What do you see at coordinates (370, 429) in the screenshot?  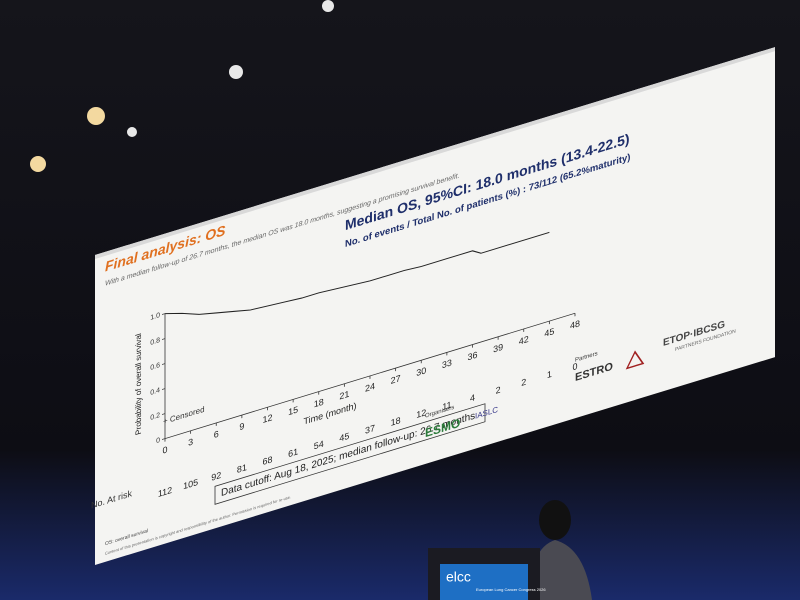 I see `at-risk-value: 37` at bounding box center [370, 429].